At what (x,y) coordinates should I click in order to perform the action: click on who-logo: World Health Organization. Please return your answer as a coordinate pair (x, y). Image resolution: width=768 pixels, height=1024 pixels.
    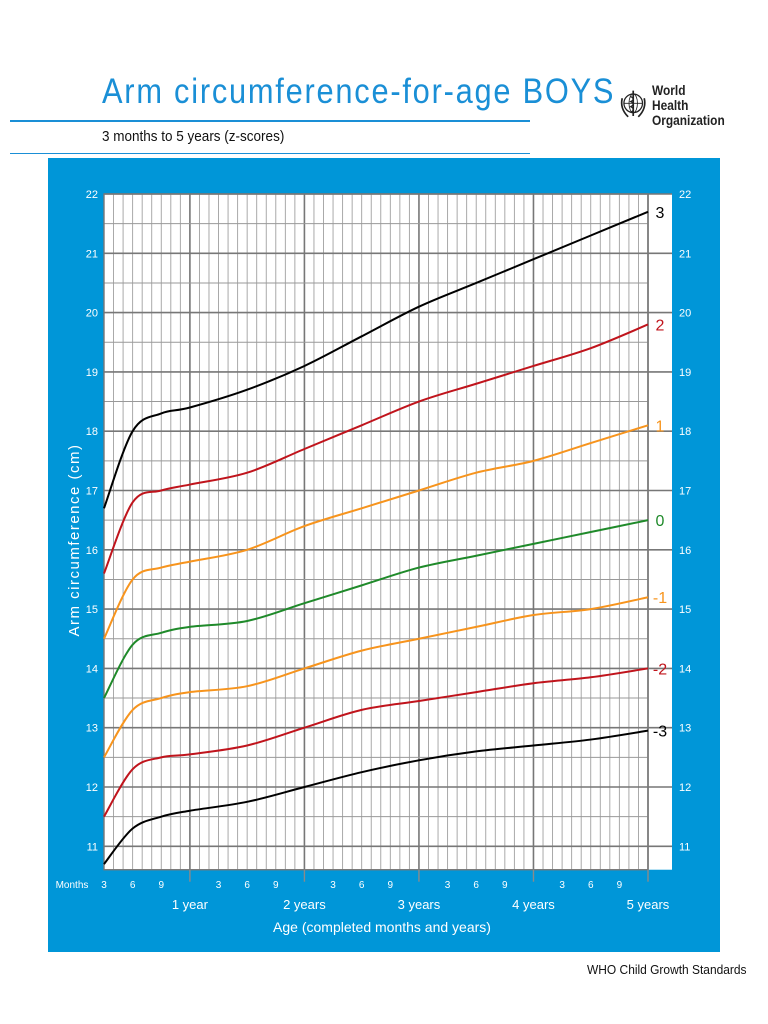
    Looking at the image, I should click on (678, 105).